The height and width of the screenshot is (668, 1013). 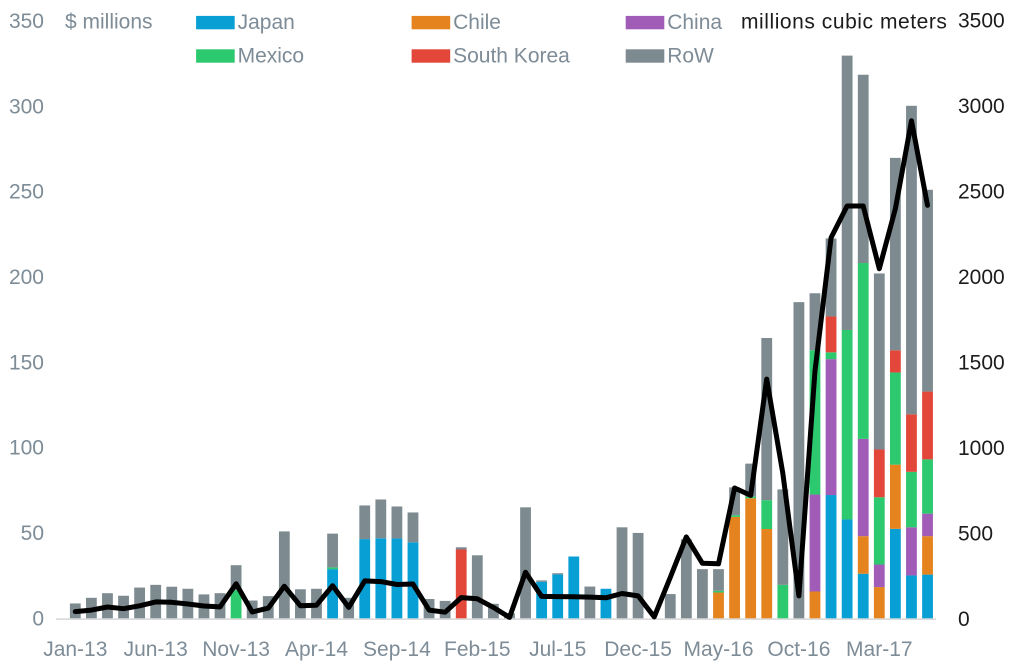 I want to click on svg-text: 3000, so click(x=981, y=106).